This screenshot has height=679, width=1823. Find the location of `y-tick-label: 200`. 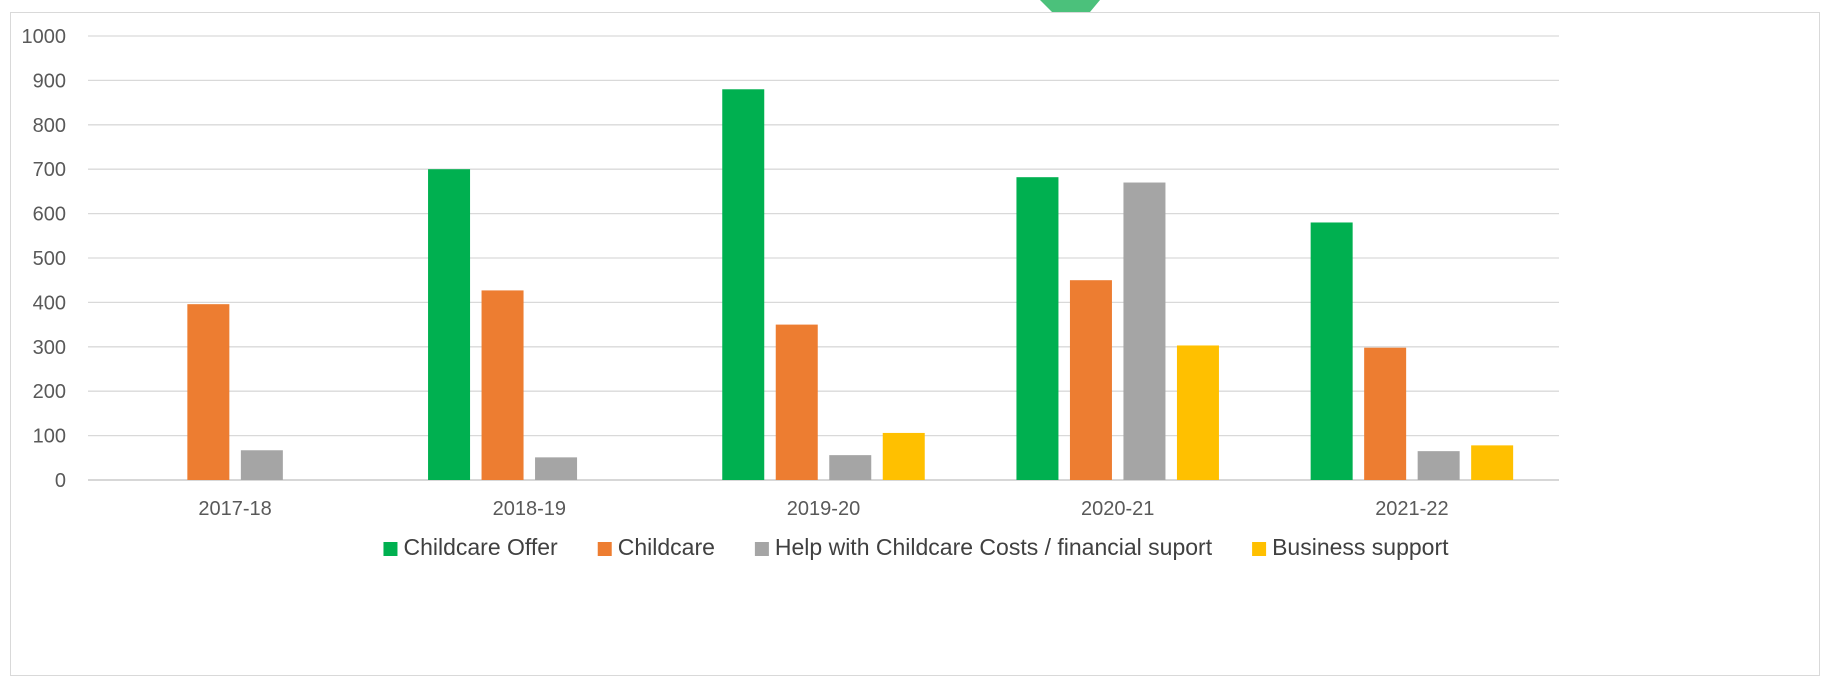

y-tick-label: 200 is located at coordinates (49, 392).